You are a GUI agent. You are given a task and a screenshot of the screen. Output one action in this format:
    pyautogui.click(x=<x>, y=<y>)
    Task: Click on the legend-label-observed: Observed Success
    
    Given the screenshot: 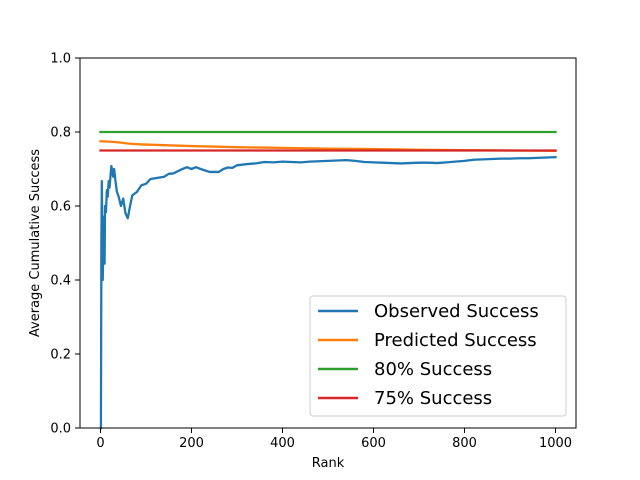 What is the action you would take?
    pyautogui.click(x=456, y=311)
    